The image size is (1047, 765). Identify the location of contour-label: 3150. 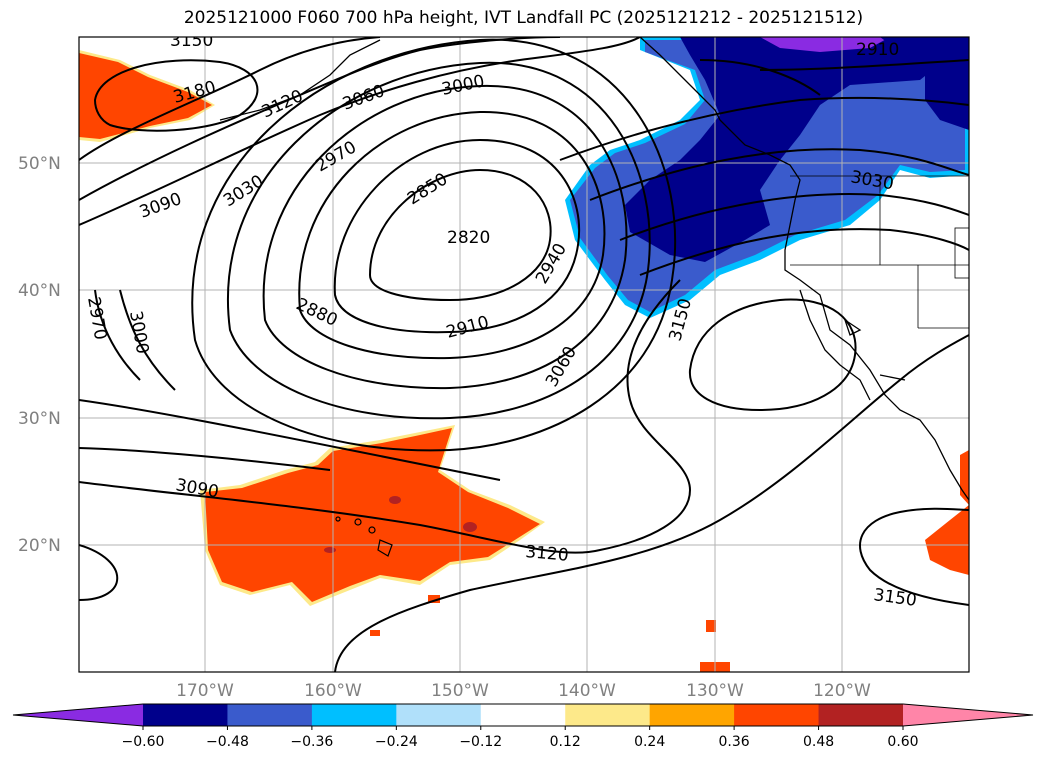
(191, 41).